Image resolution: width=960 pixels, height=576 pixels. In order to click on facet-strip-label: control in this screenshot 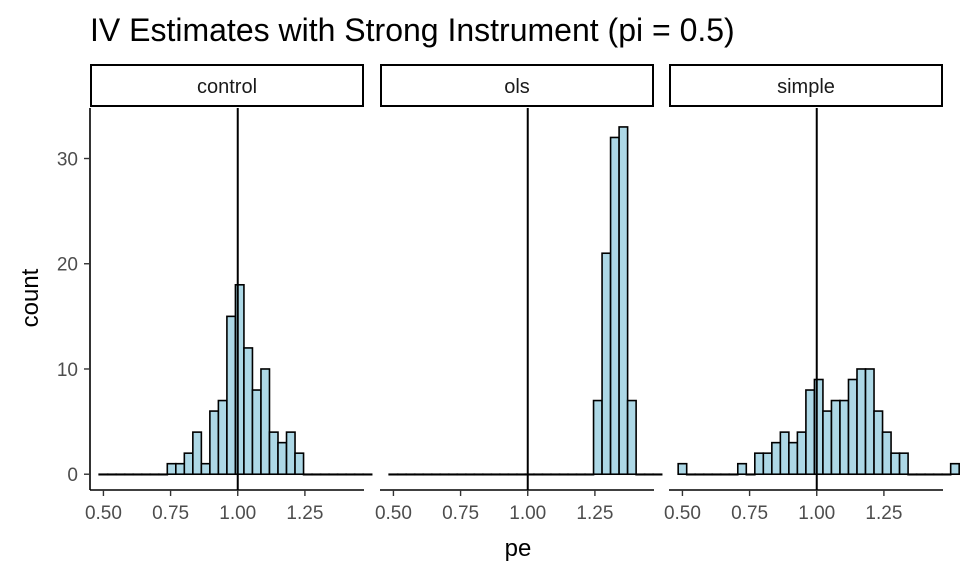, I will do `click(227, 87)`.